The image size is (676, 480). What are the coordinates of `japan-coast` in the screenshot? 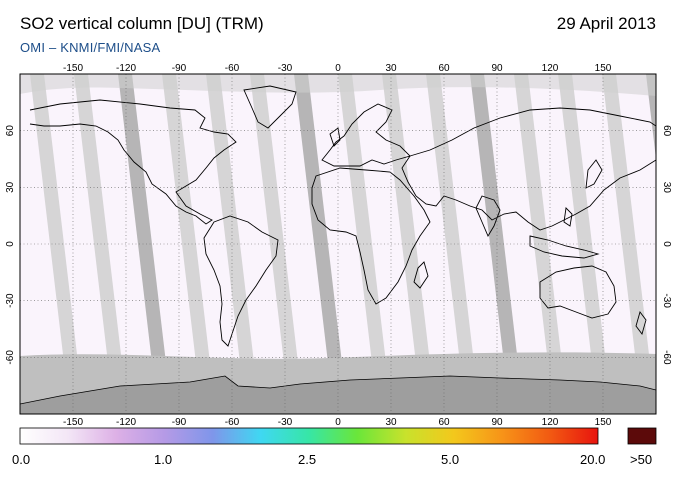 It's located at (594, 174).